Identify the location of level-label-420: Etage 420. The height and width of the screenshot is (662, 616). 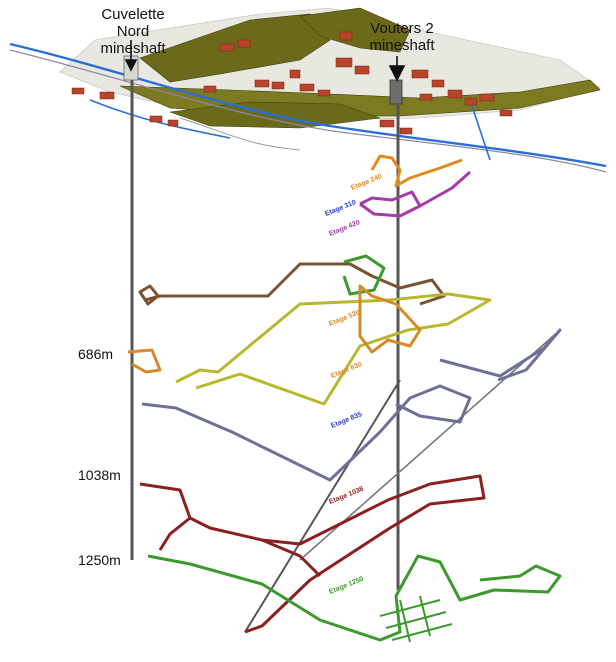
(344, 228).